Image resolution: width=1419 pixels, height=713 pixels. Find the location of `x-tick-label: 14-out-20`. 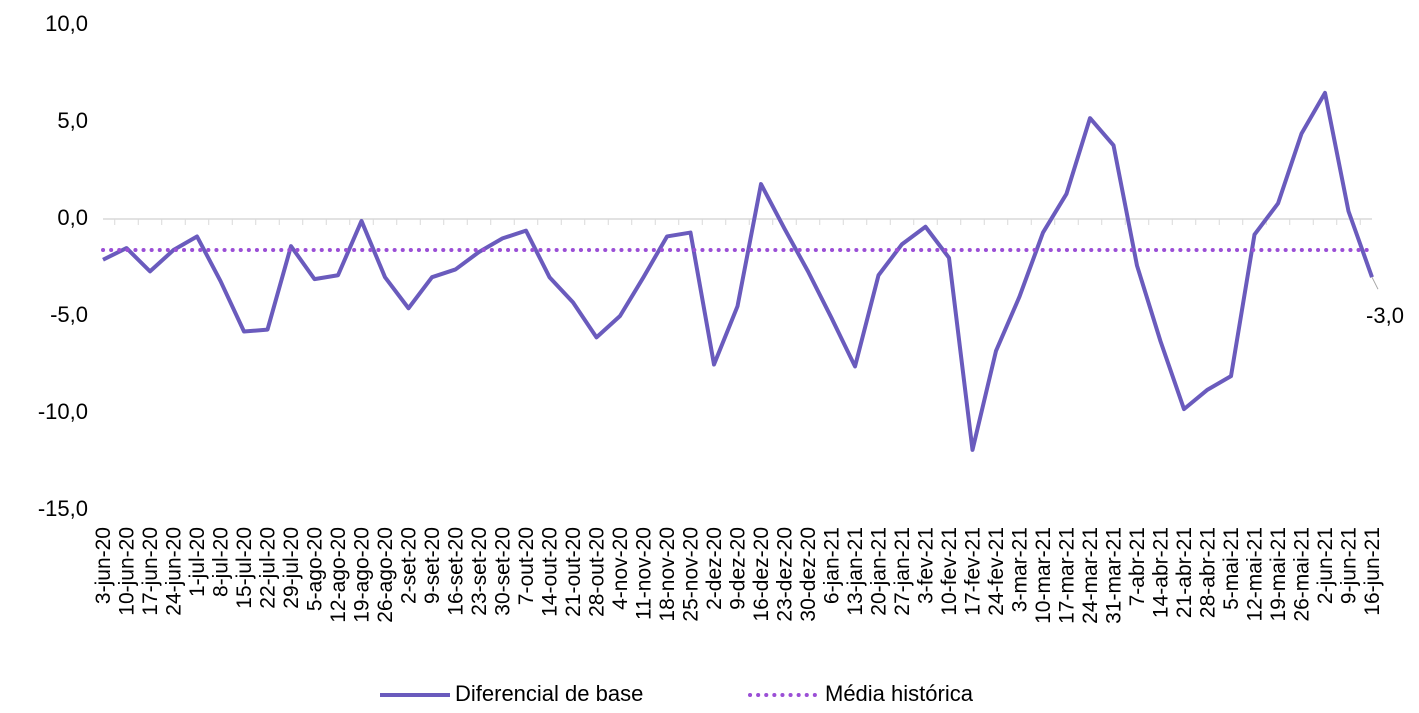

x-tick-label: 14-out-20 is located at coordinates (550, 572).